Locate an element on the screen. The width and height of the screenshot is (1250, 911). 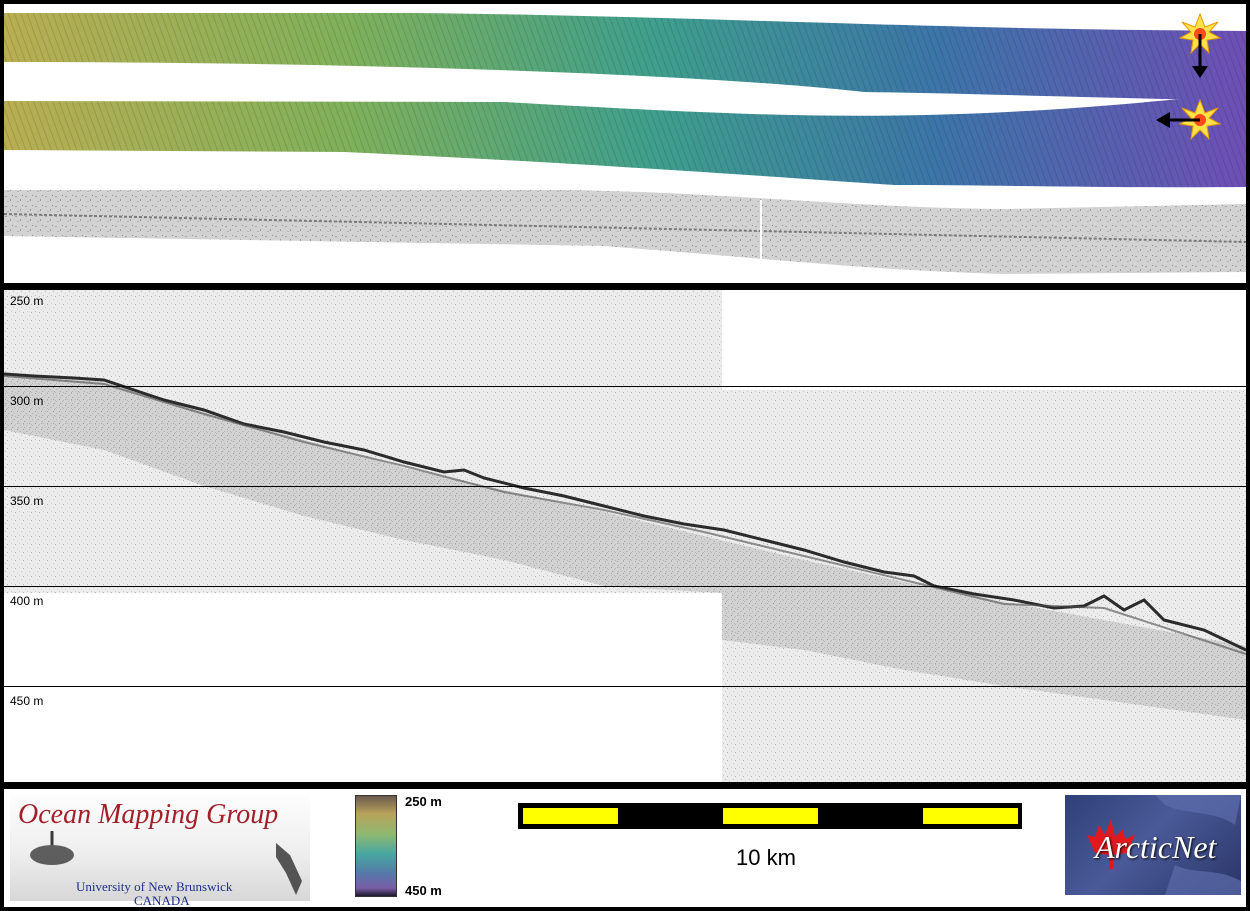
maple-leaf-icon is located at coordinates (1164, 845).